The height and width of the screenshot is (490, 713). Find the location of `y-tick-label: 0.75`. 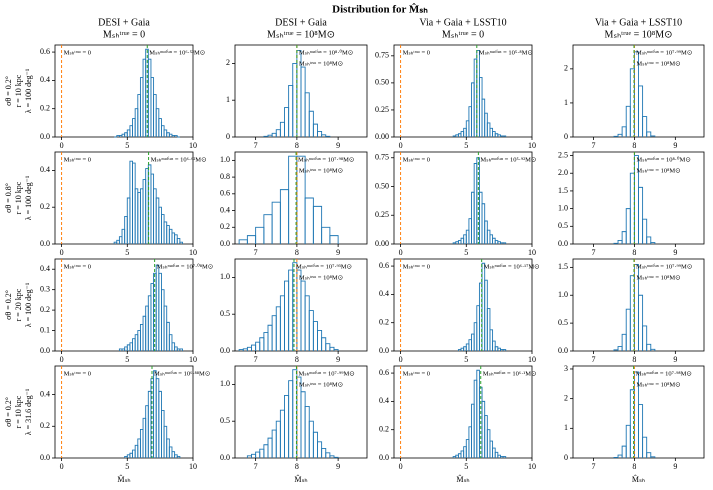

y-tick-label: 0.75 is located at coordinates (382, 55).